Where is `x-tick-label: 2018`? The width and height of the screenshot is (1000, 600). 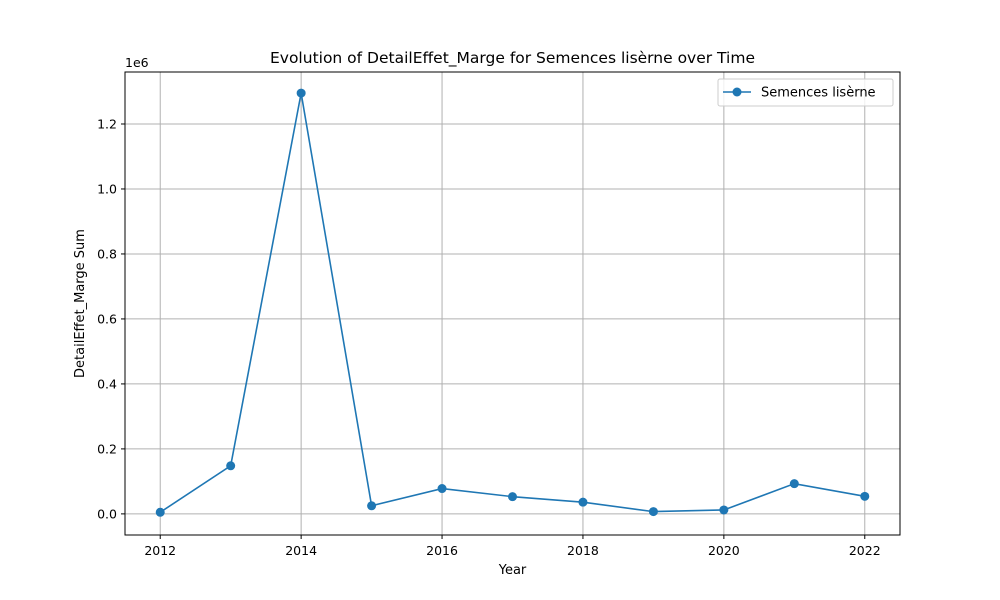
x-tick-label: 2018 is located at coordinates (583, 550).